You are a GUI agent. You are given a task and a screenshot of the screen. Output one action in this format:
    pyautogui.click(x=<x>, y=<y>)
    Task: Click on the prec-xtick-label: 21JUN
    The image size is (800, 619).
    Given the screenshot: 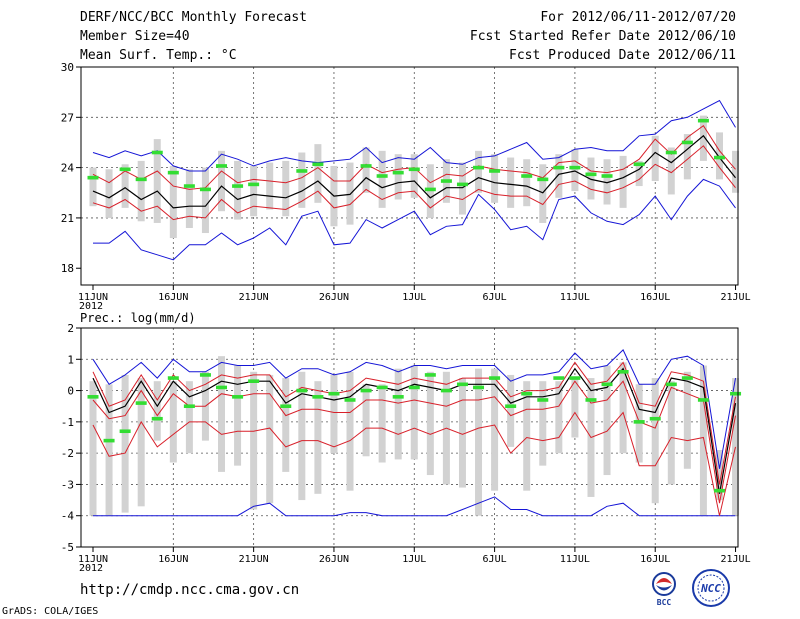 What is the action you would take?
    pyautogui.click(x=254, y=559)
    